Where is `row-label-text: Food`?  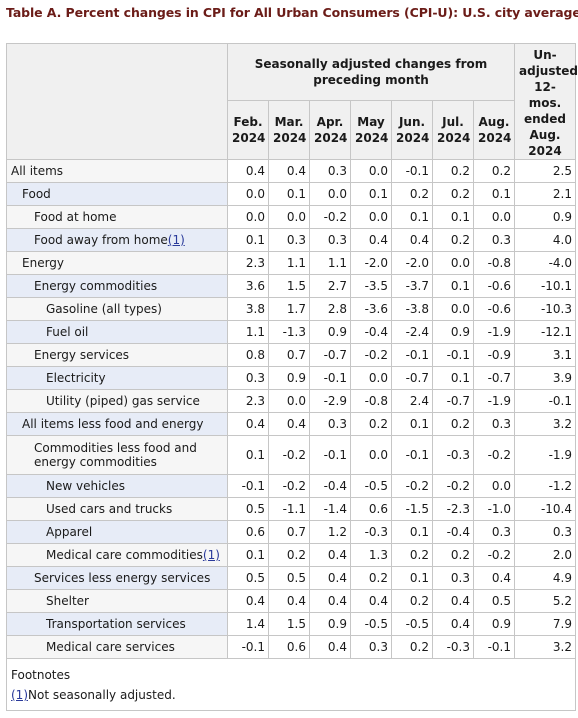 row-label-text: Food is located at coordinates (36, 194).